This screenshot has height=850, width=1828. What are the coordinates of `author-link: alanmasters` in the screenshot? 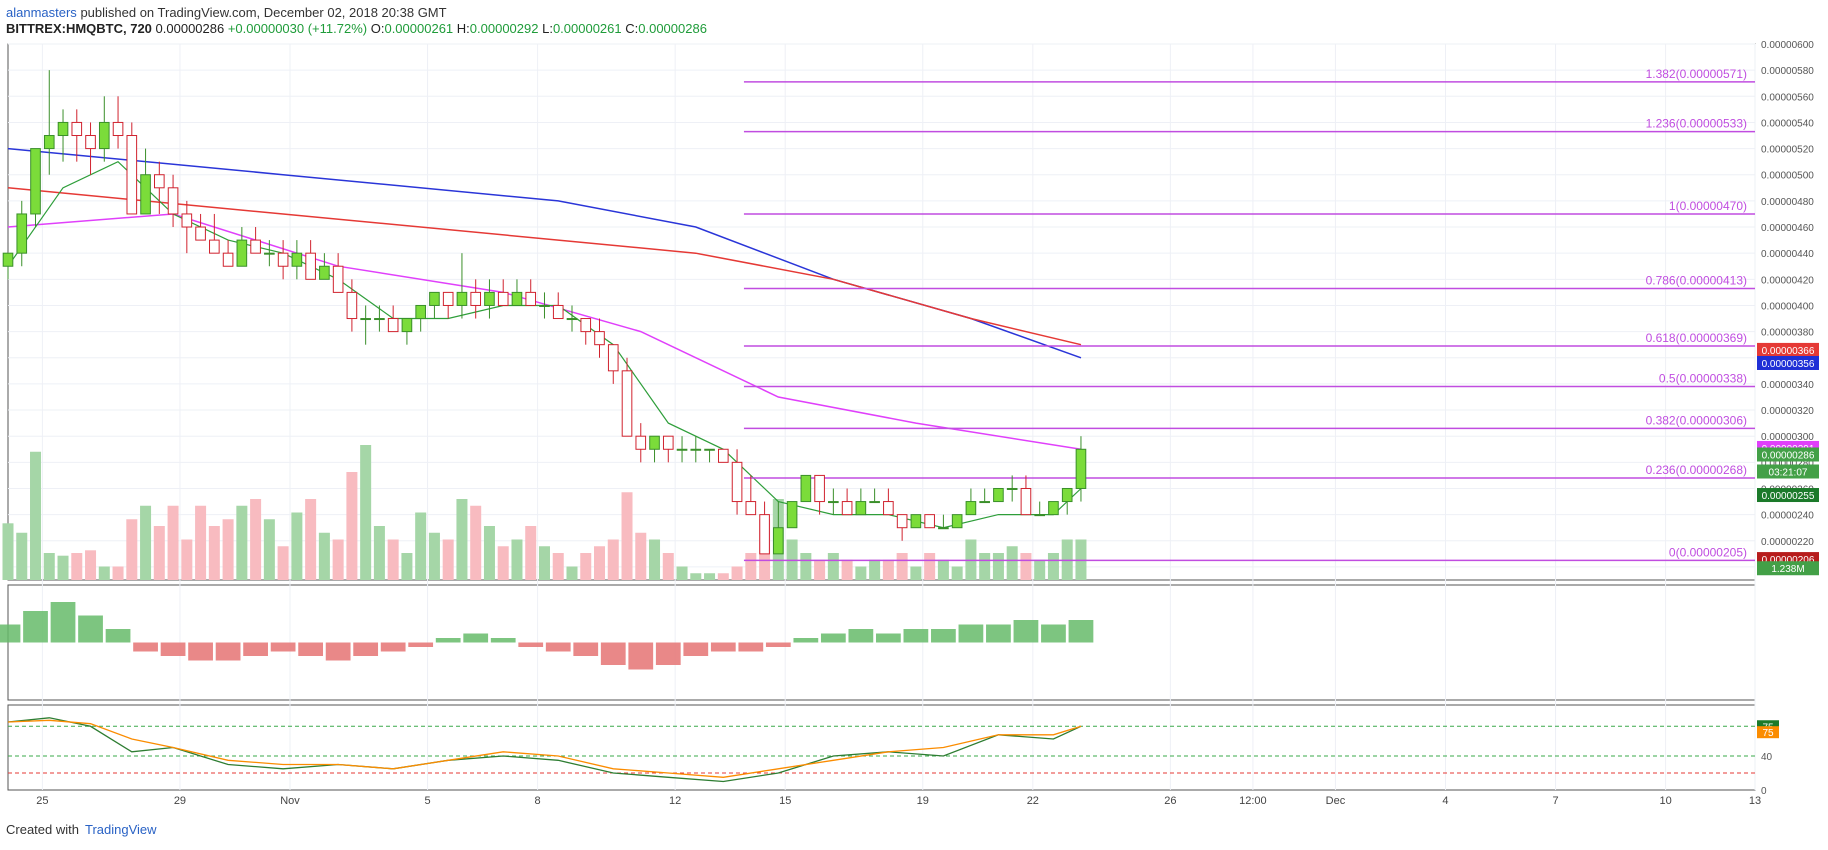 It's located at (41, 12).